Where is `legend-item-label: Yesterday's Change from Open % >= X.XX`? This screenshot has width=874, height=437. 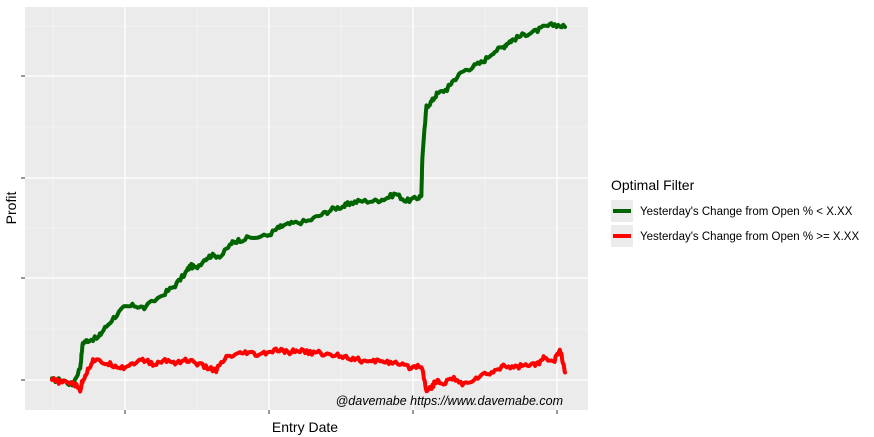
legend-item-label: Yesterday's Change from Open % >= X.XX is located at coordinates (749, 237).